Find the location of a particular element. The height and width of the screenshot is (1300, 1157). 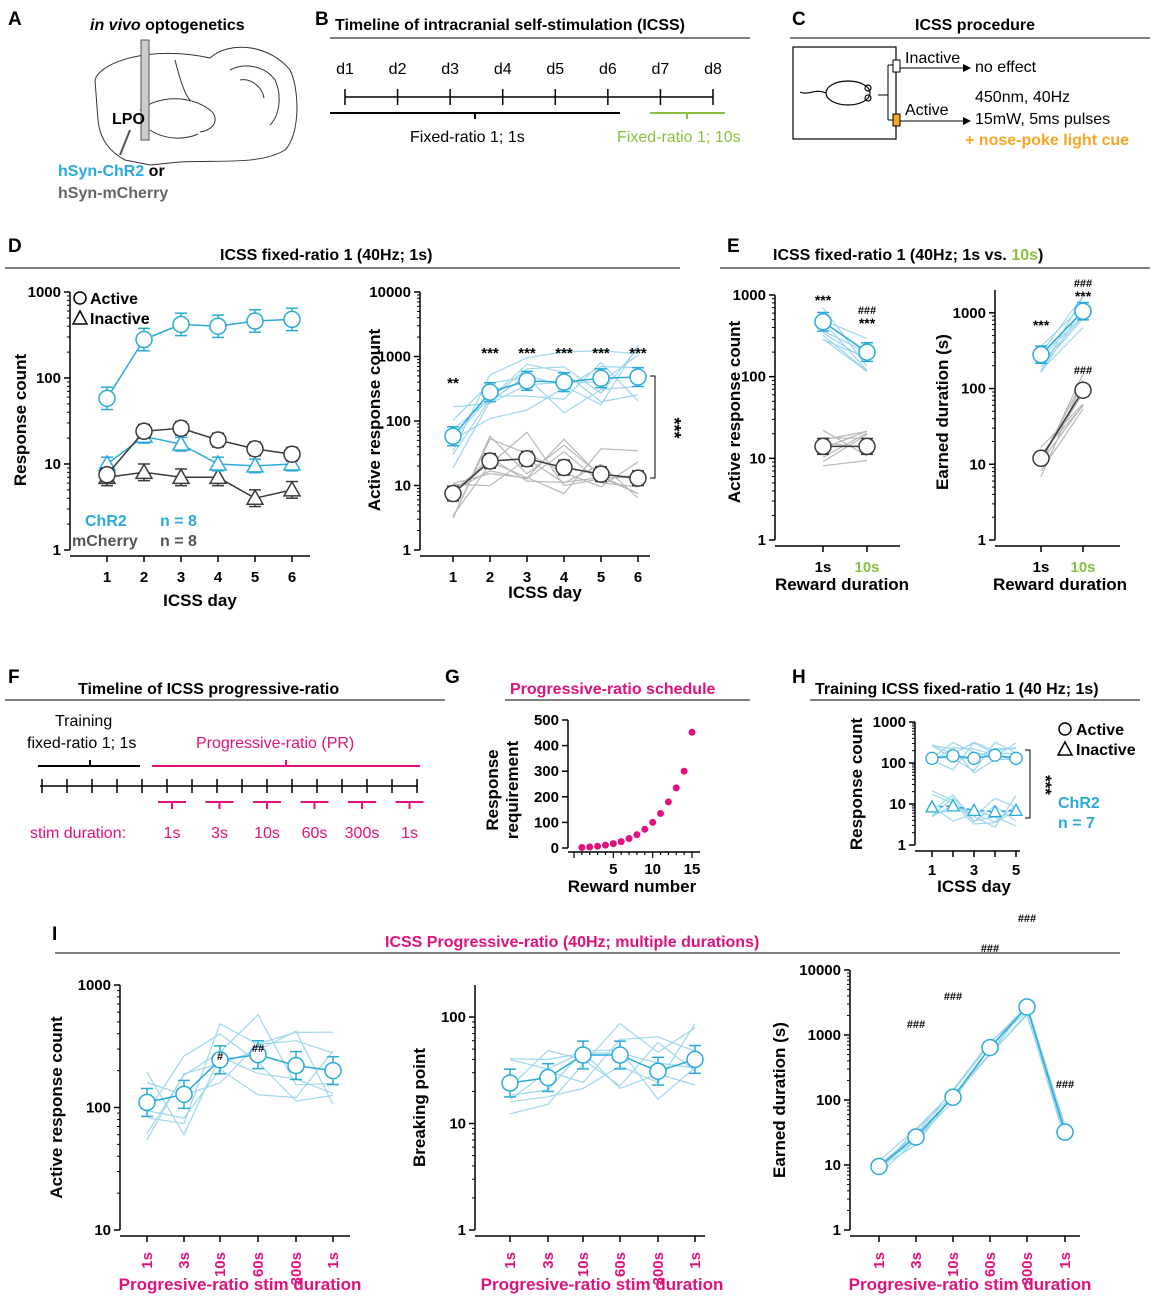

x-tick-label: 3 is located at coordinates (527, 577).